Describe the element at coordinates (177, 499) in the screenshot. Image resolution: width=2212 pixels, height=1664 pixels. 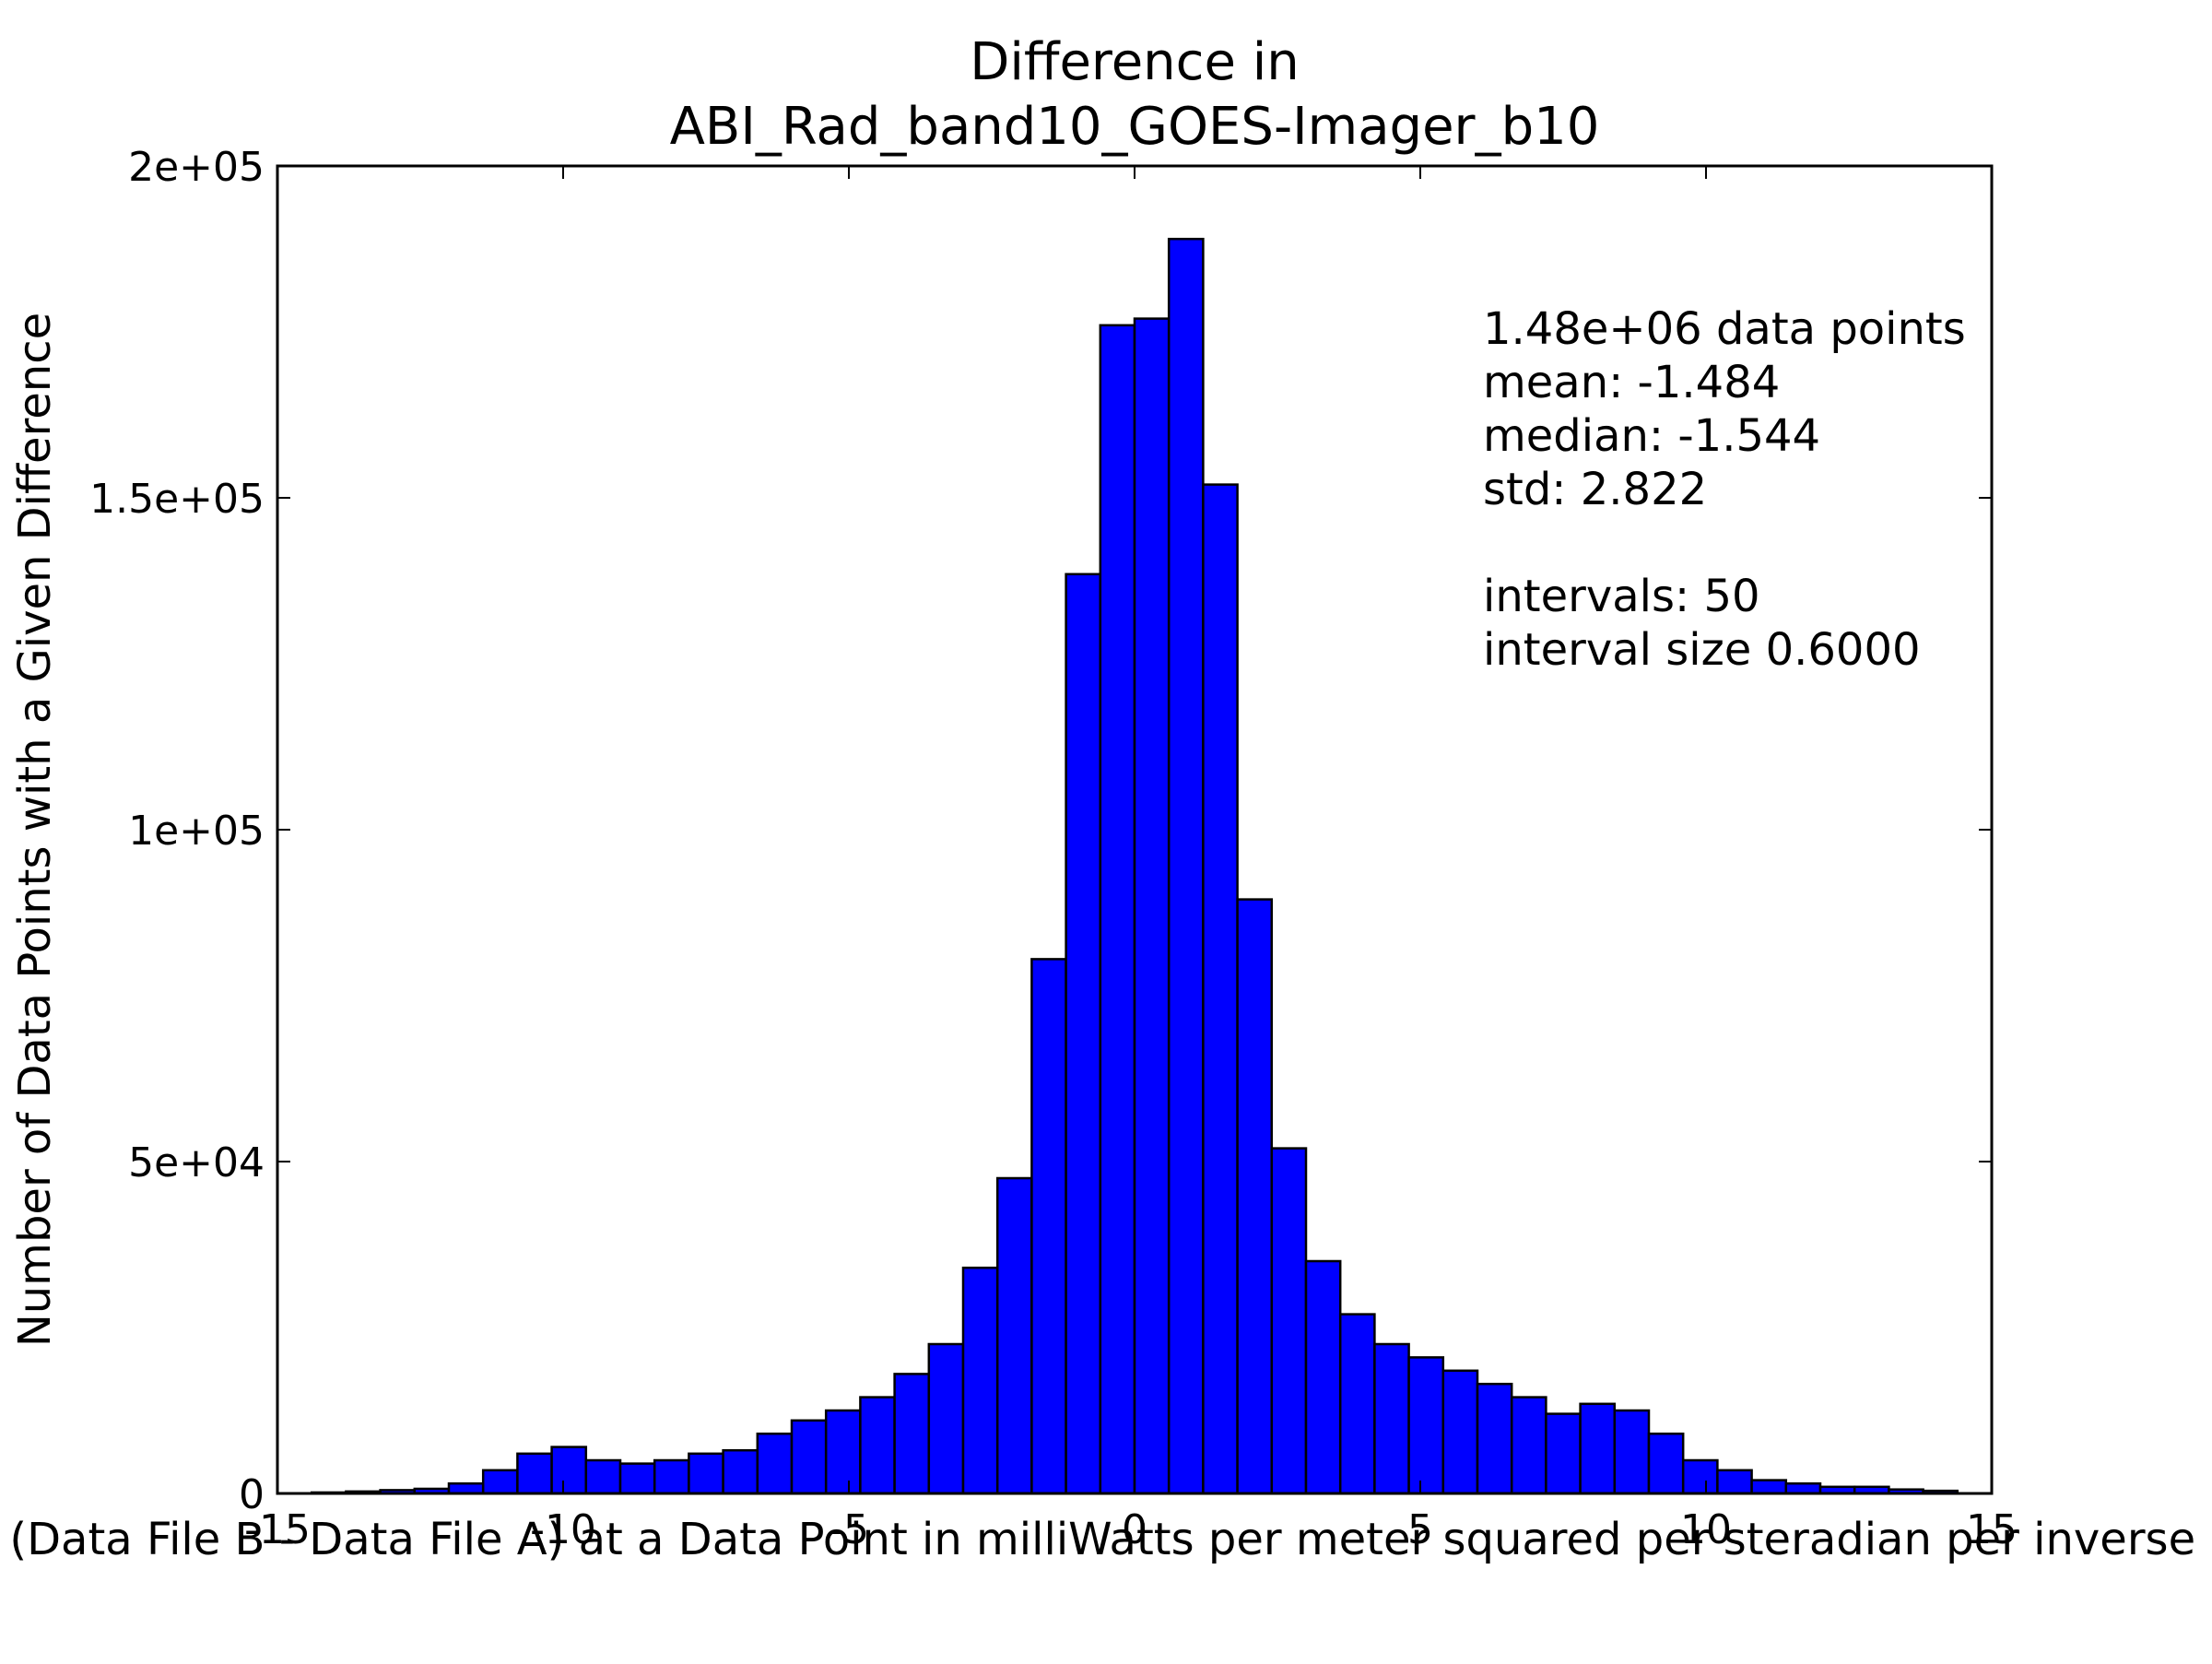
I see `y-tick-label: 1.5e+05` at that location.